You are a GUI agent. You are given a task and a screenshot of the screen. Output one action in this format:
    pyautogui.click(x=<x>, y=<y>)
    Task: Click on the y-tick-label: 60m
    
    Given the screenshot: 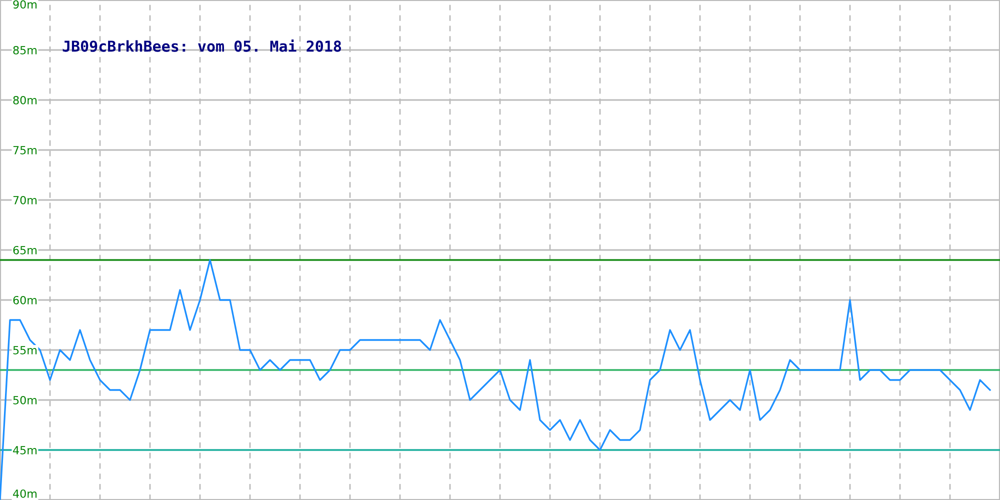 What is the action you would take?
    pyautogui.click(x=25, y=300)
    